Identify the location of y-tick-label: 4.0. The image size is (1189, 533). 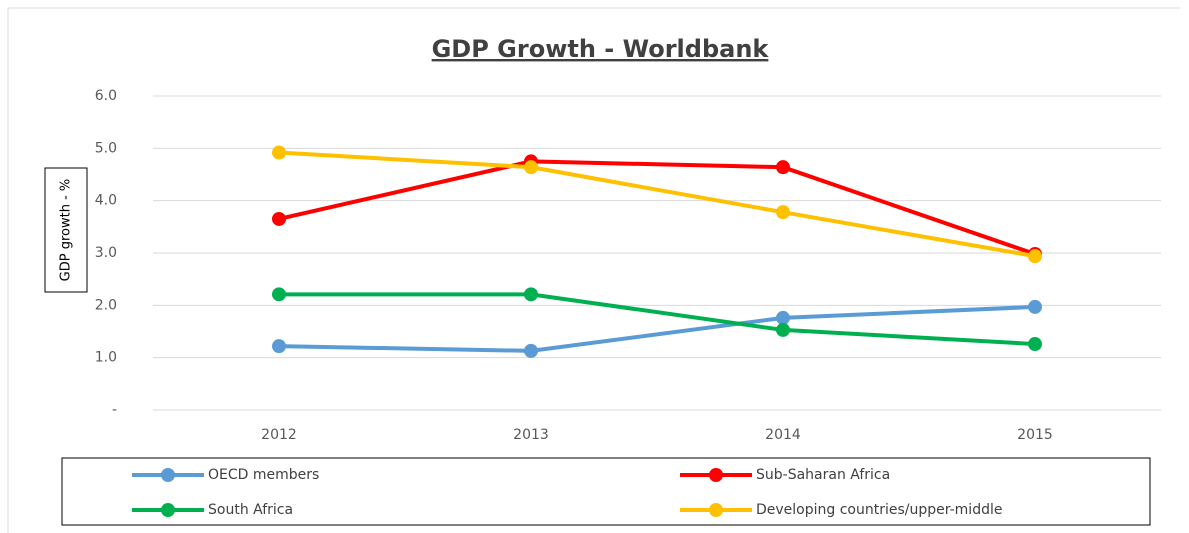
(106, 201).